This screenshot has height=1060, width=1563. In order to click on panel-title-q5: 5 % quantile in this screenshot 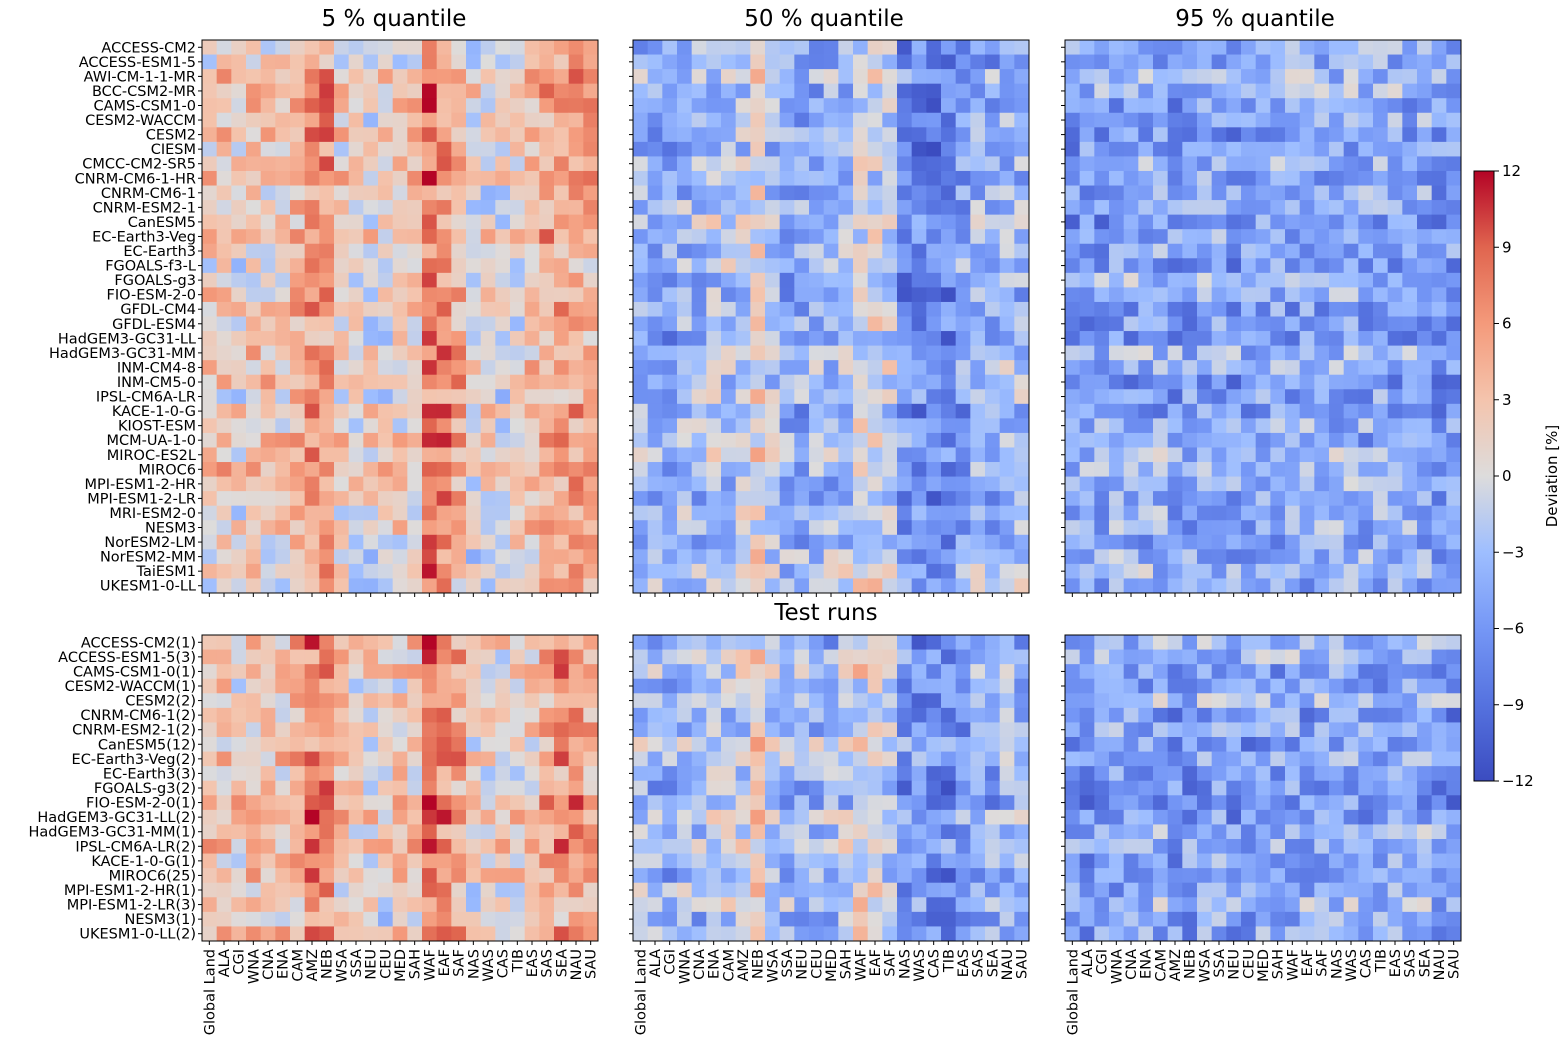, I will do `click(394, 19)`.